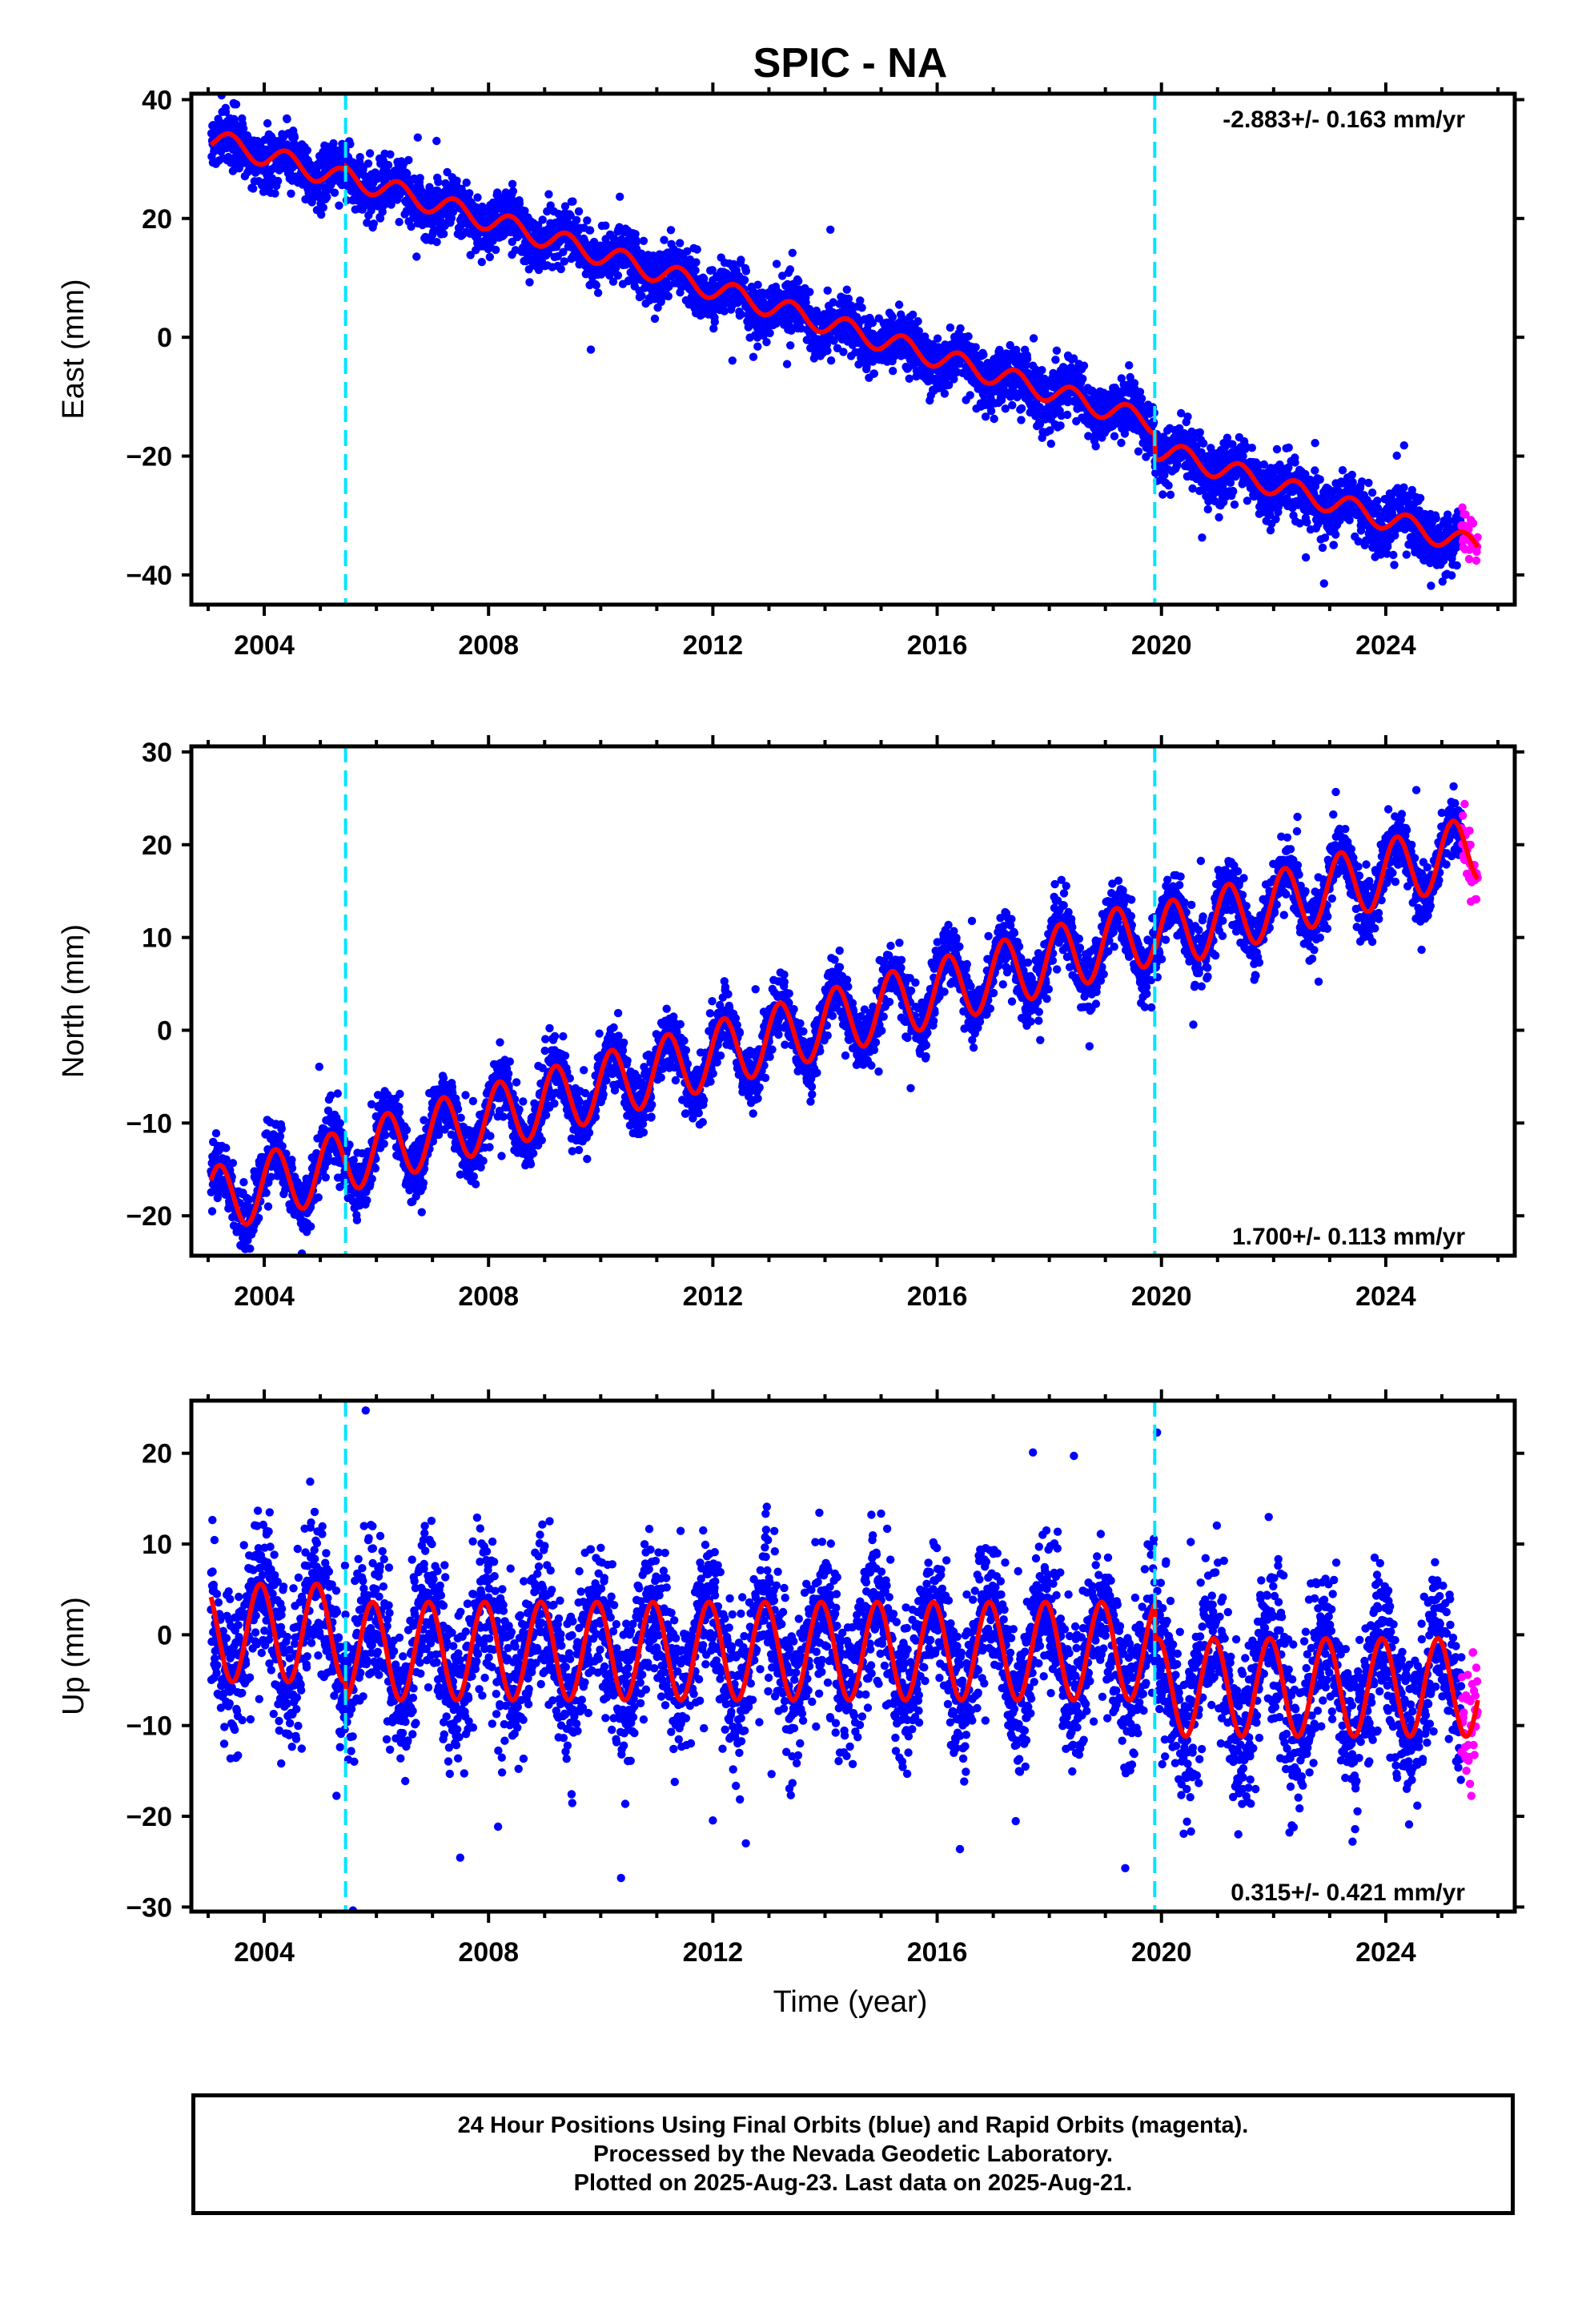  I want to click on x-tick-label: 2020, so click(1162, 645).